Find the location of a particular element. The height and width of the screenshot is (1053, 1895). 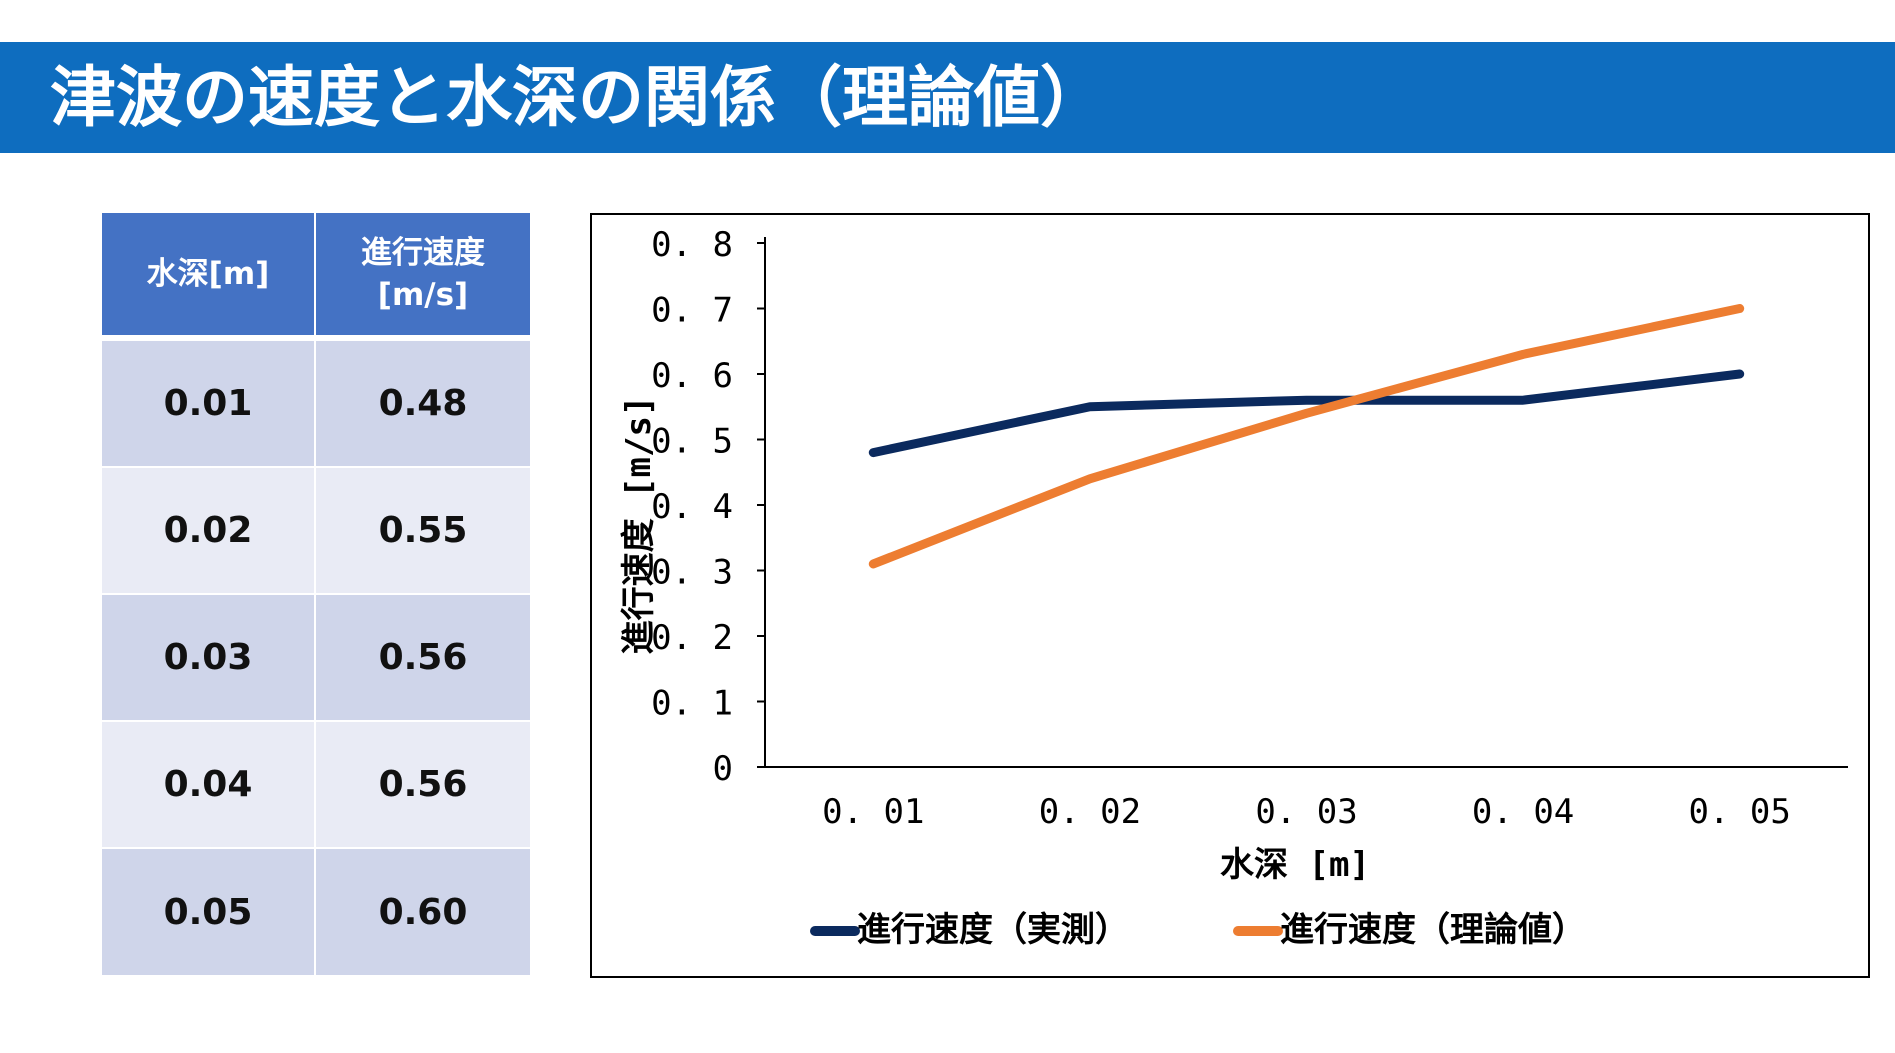

x-tick-label: 0. 04 is located at coordinates (1523, 812).